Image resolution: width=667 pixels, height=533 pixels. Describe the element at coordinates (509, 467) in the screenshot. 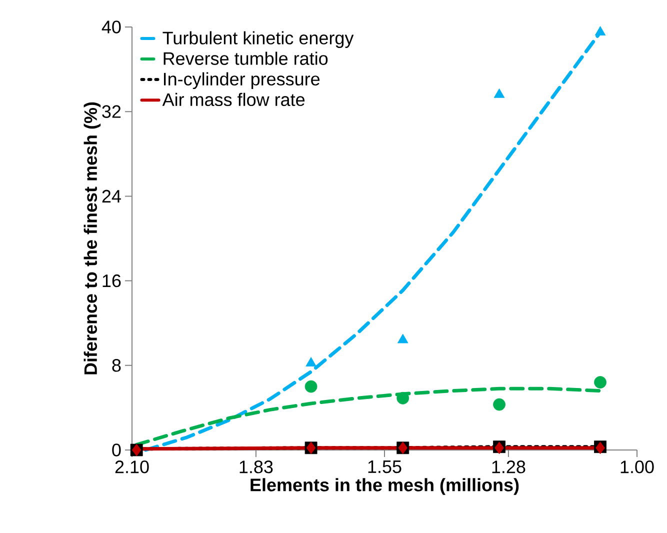

I see `x-tick-label: 1.28` at that location.